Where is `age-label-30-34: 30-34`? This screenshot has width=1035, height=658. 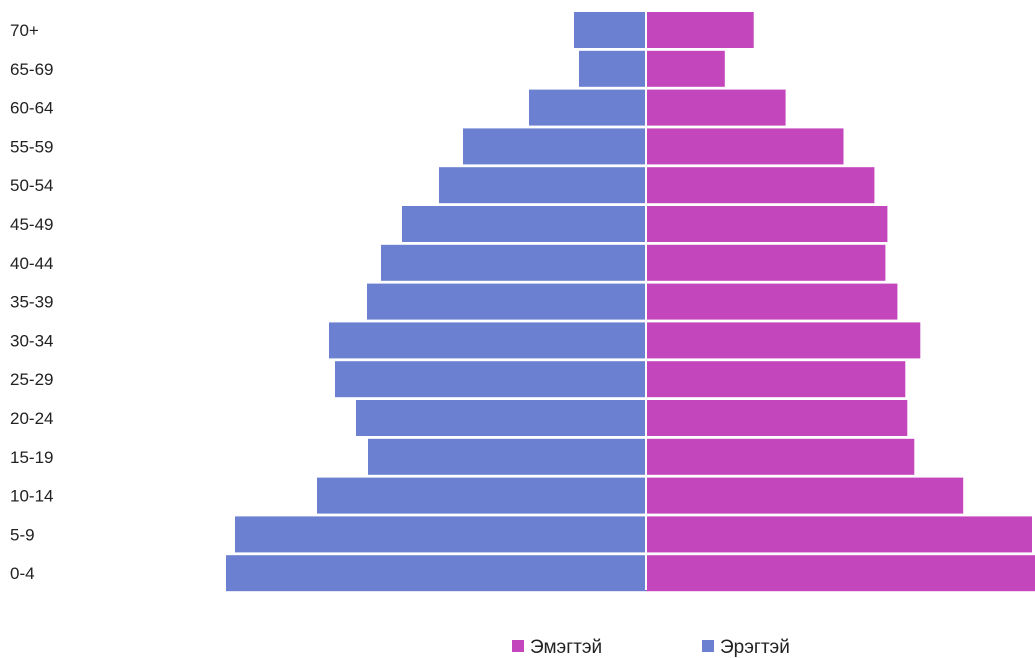 age-label-30-34: 30-34 is located at coordinates (31, 340).